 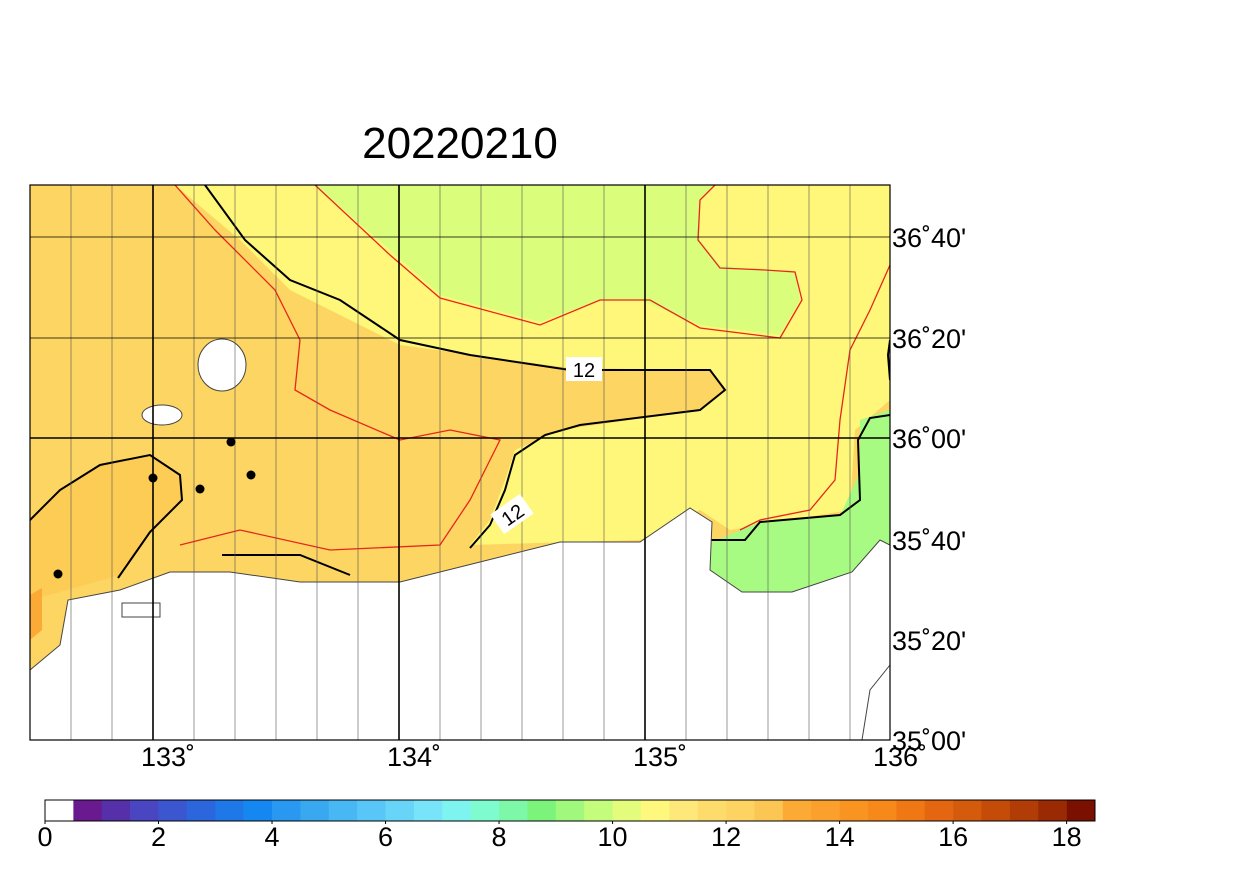 I want to click on lat-label: 35˚00', so click(x=929, y=741).